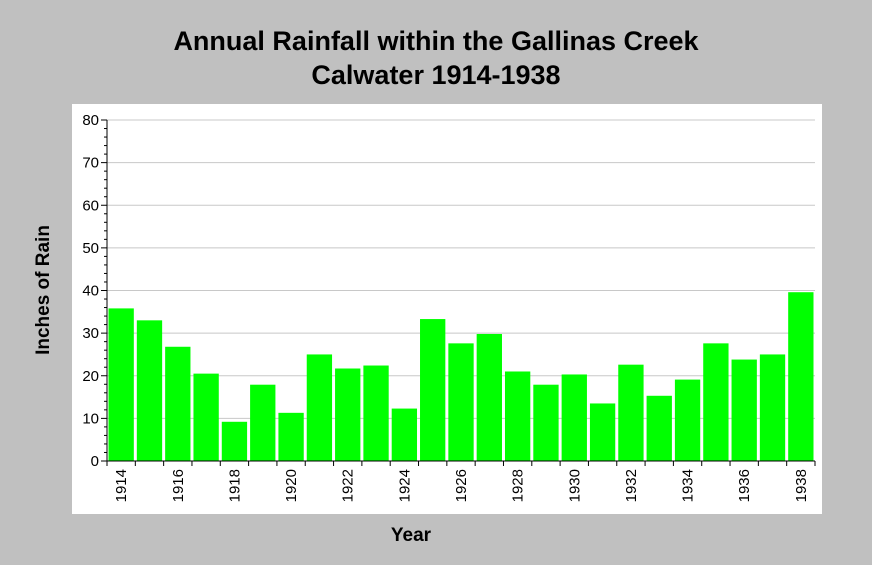 The height and width of the screenshot is (565, 872). What do you see at coordinates (319, 407) in the screenshot?
I see `bar-1921` at bounding box center [319, 407].